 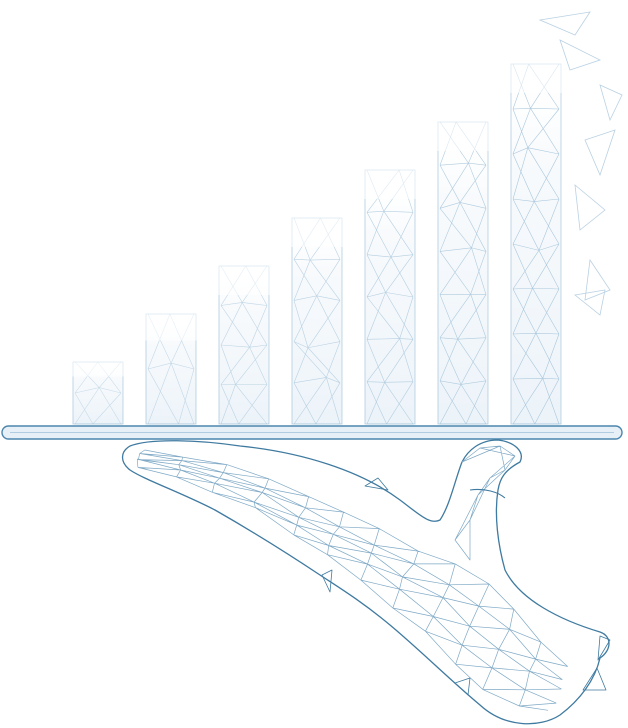 What do you see at coordinates (580, 163) in the screenshot?
I see `floating-shards` at bounding box center [580, 163].